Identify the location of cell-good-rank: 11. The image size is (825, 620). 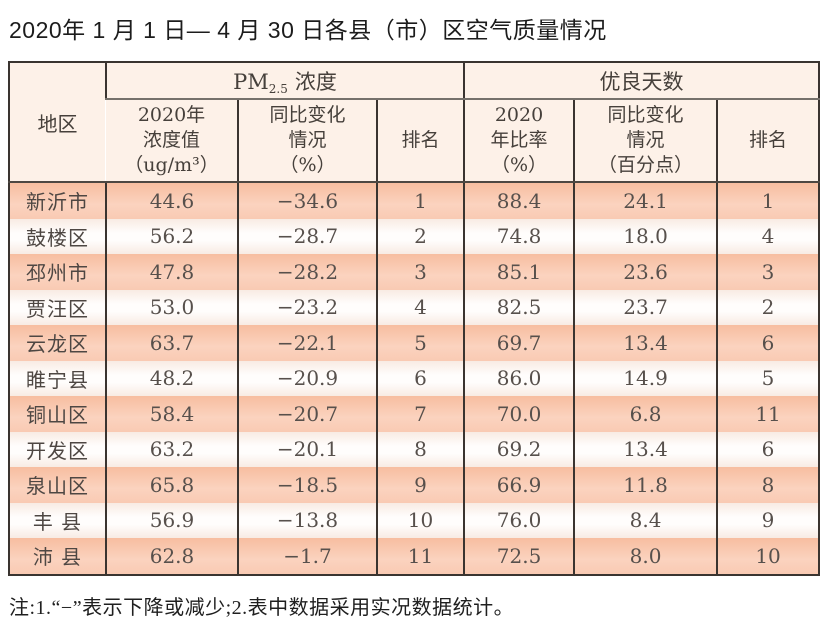
(768, 414).